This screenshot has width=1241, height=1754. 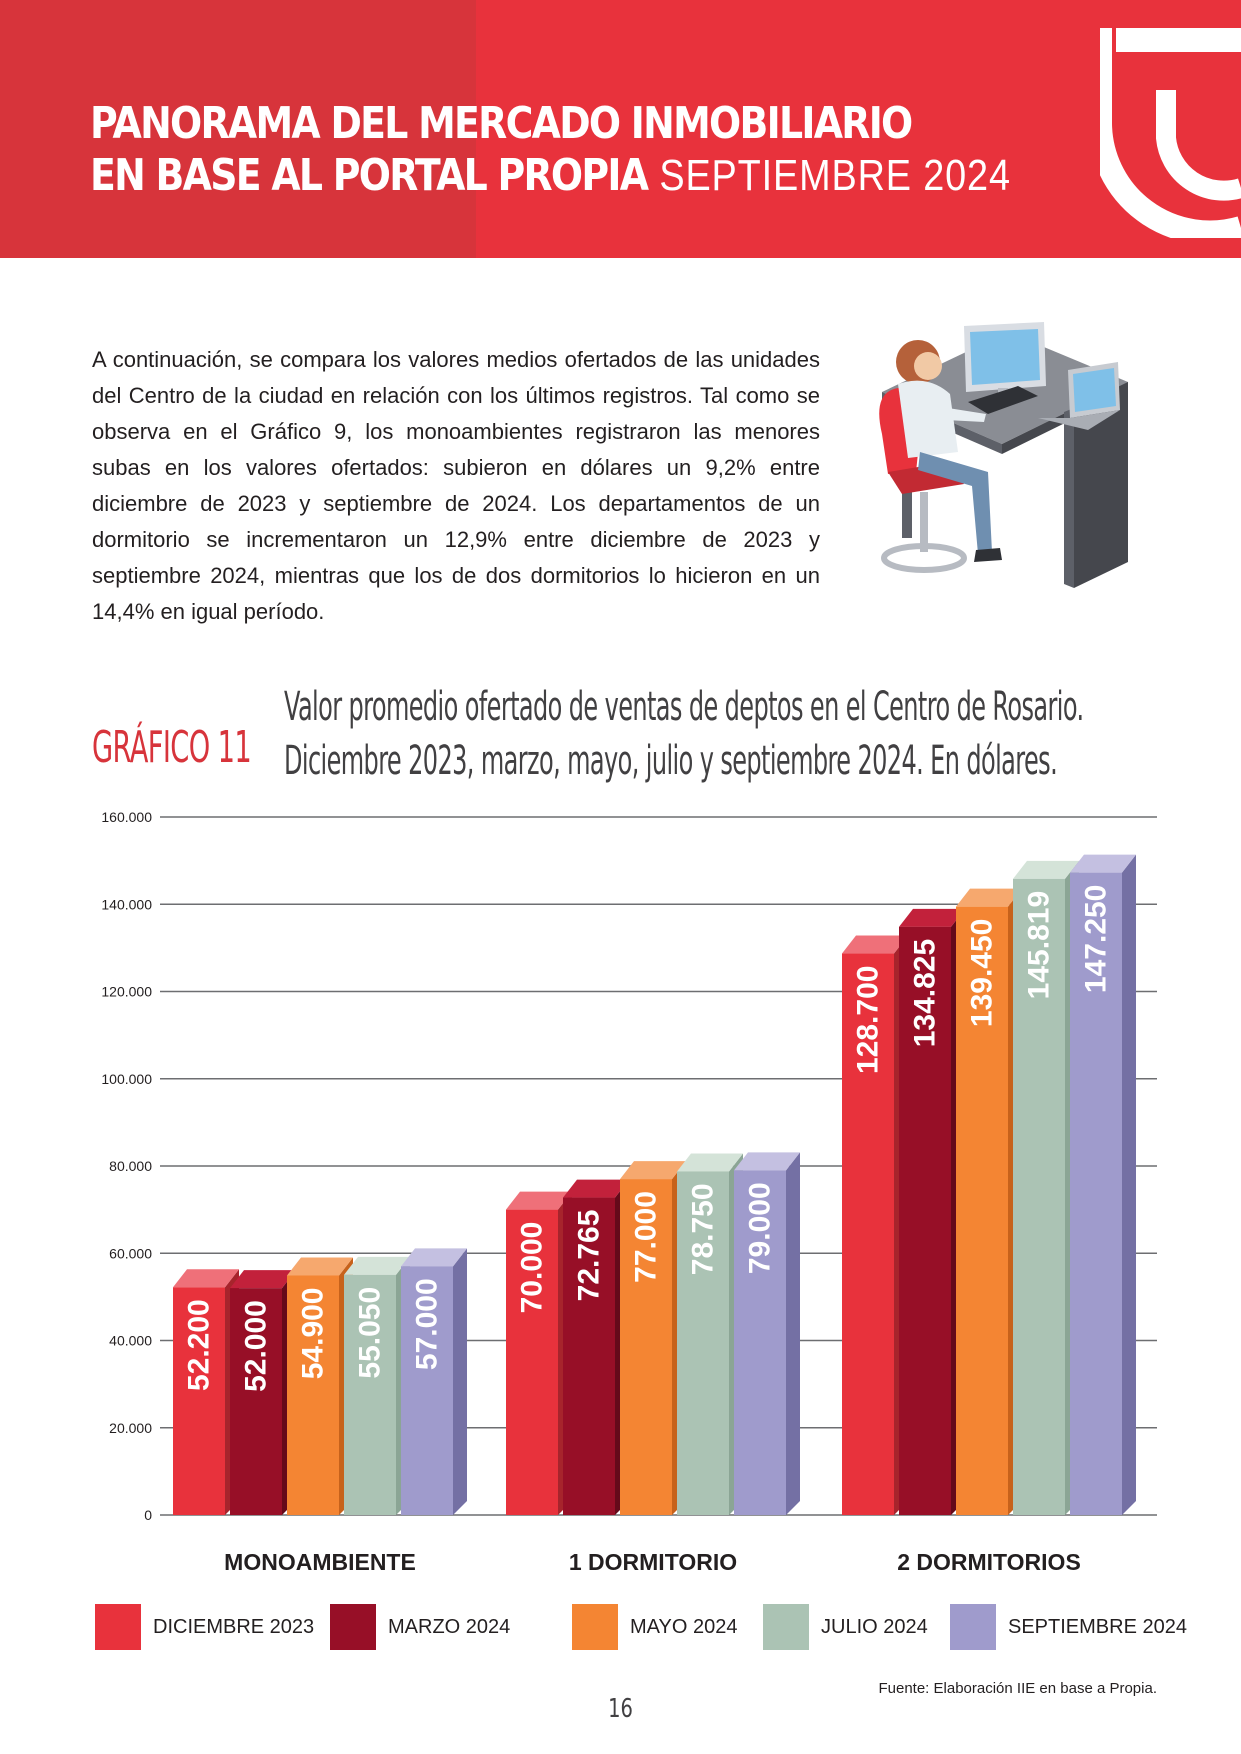 I want to click on data-label: 145.819, so click(x=1039, y=945).